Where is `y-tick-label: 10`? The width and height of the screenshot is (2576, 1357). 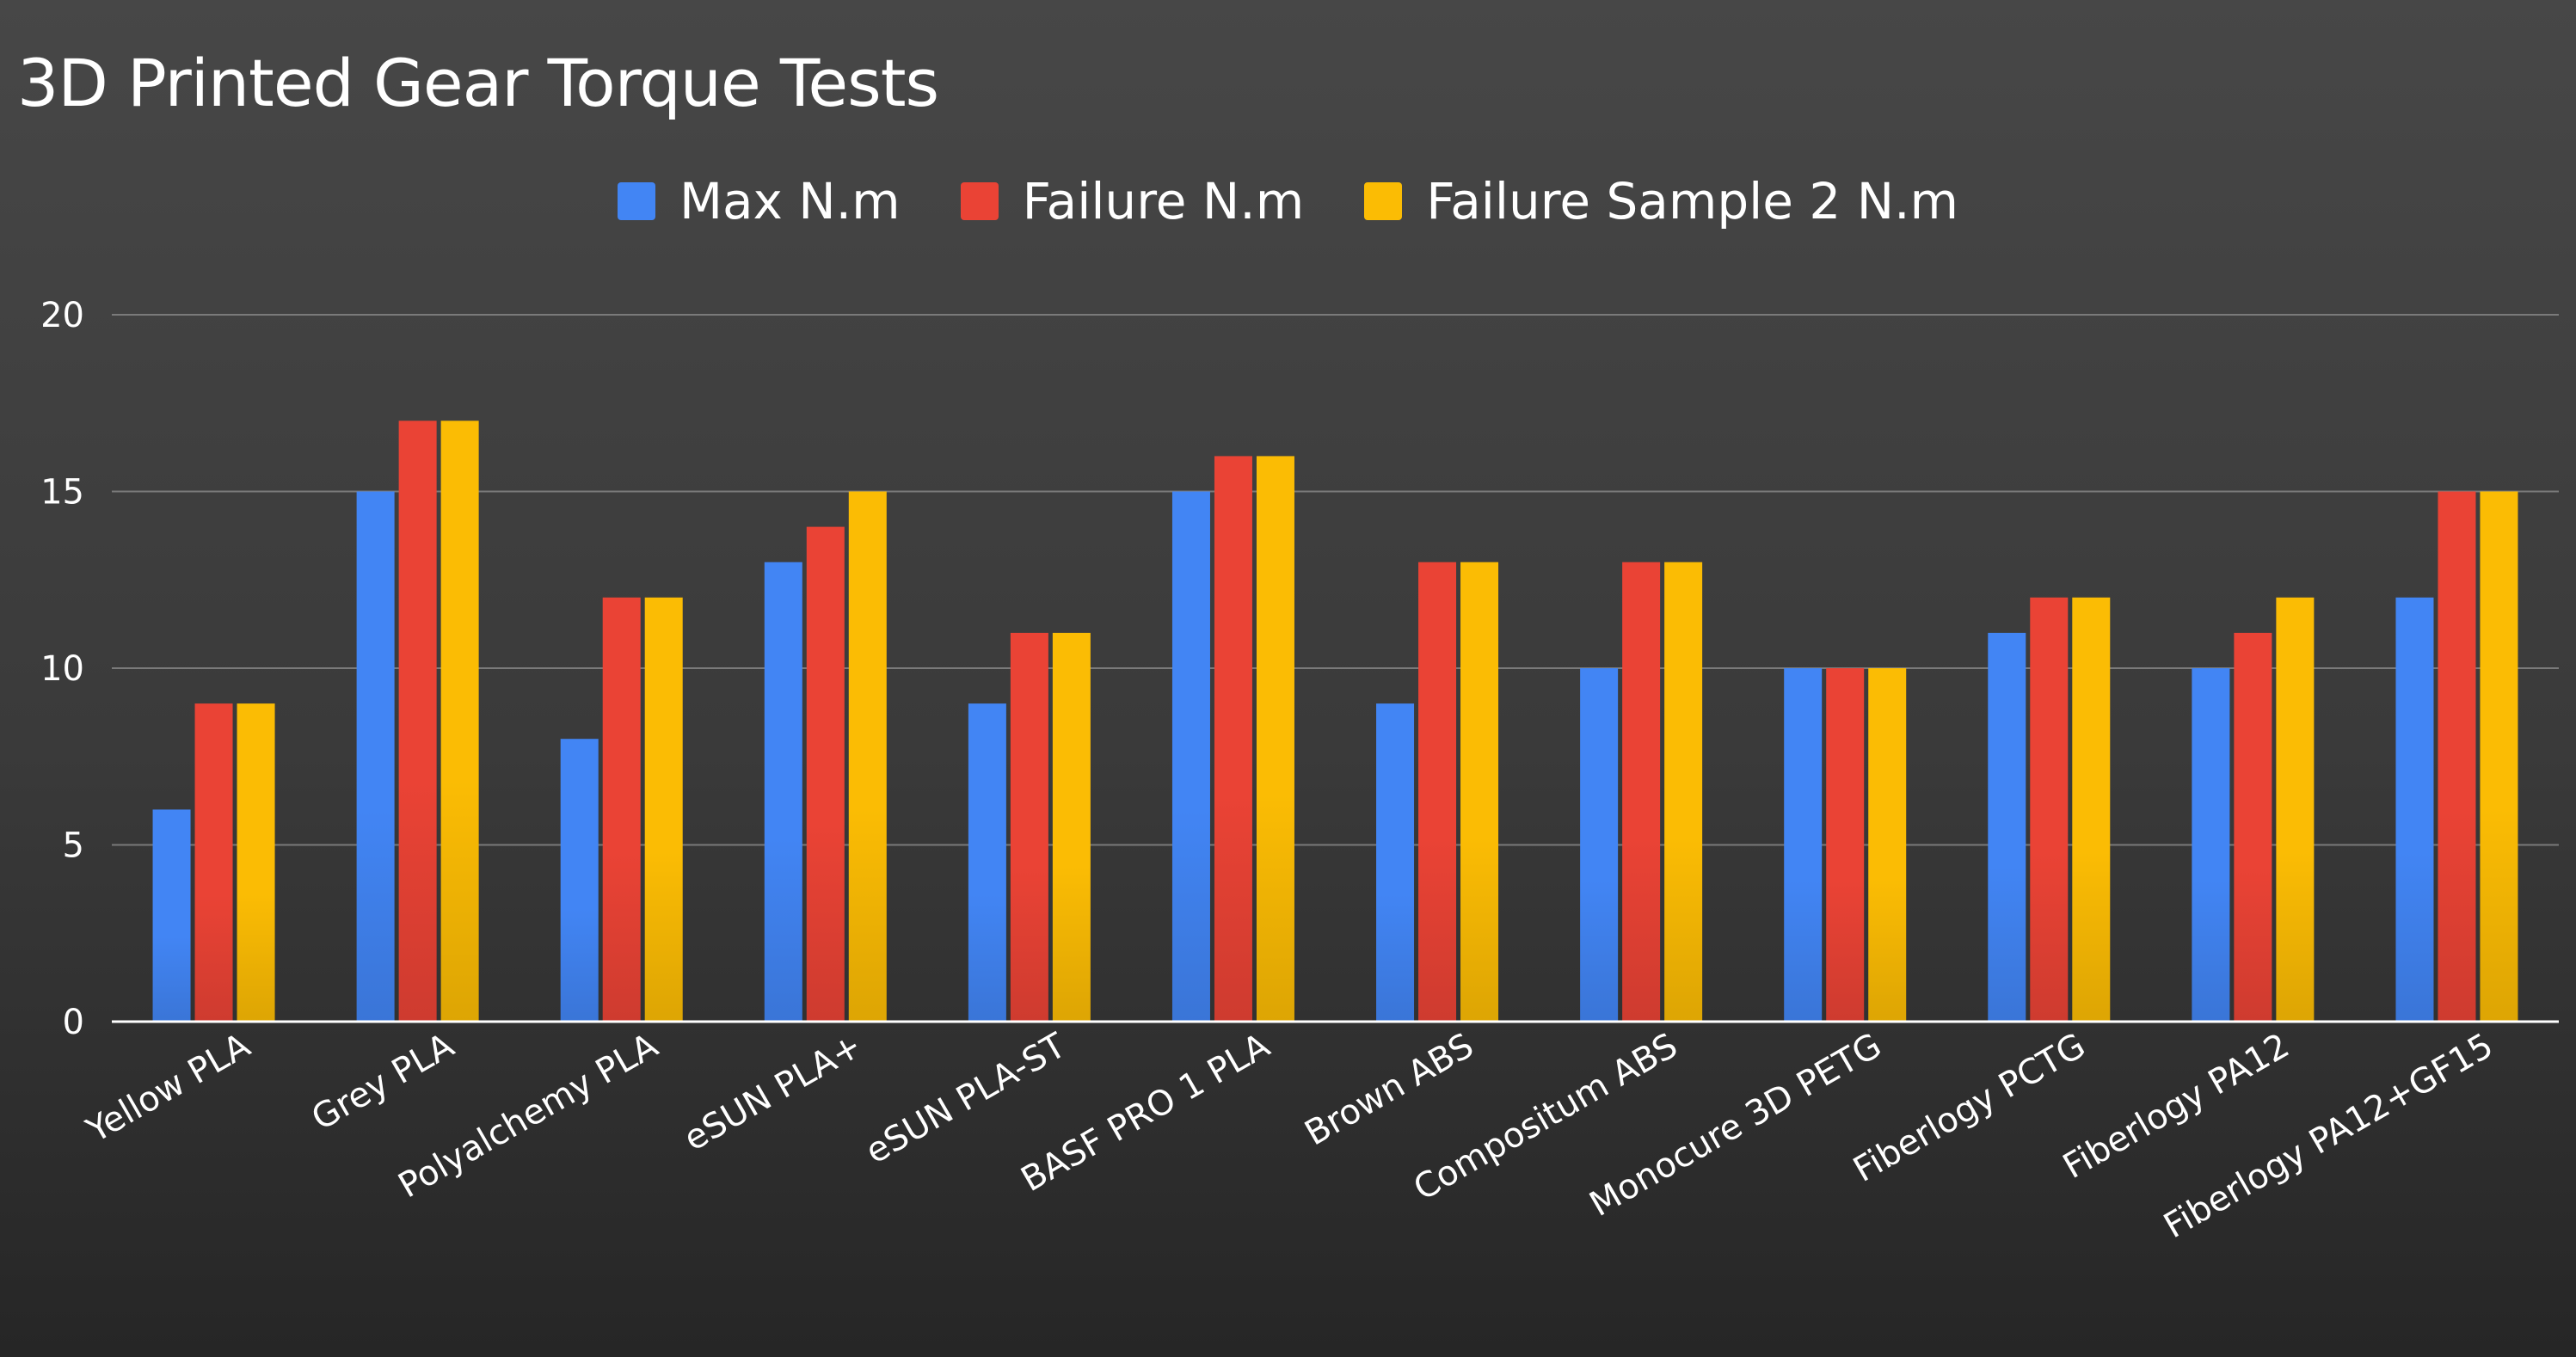 y-tick-label: 10 is located at coordinates (62, 669).